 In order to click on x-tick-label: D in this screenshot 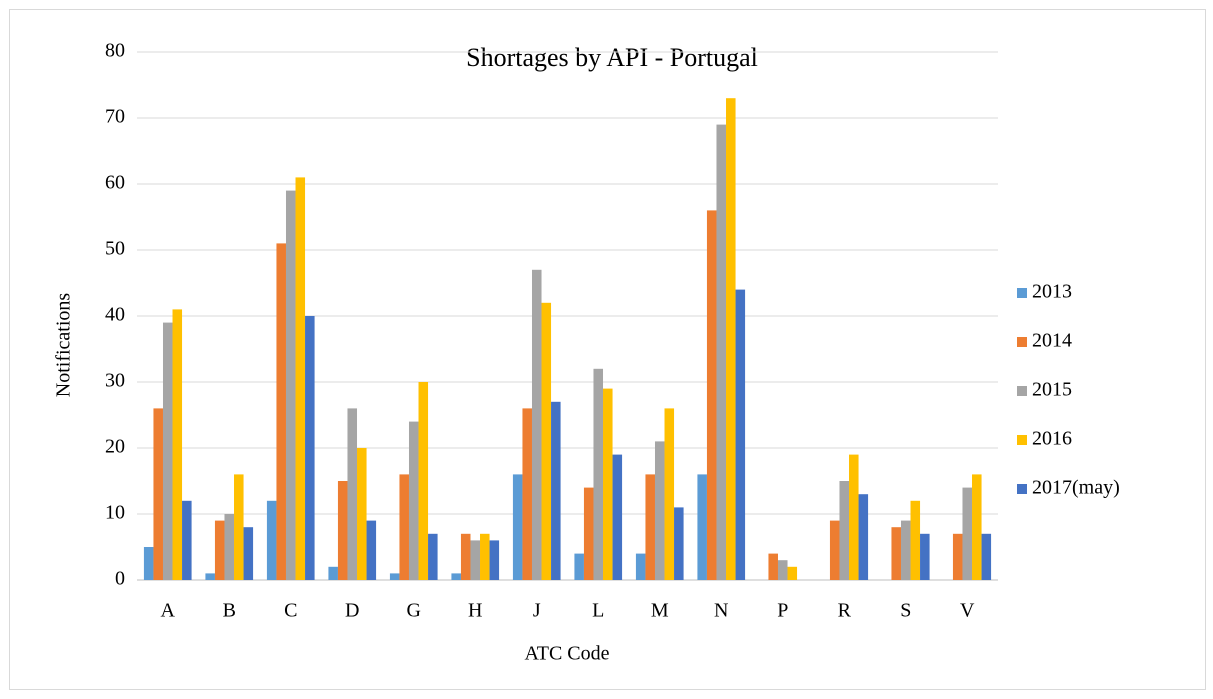, I will do `click(352, 611)`.